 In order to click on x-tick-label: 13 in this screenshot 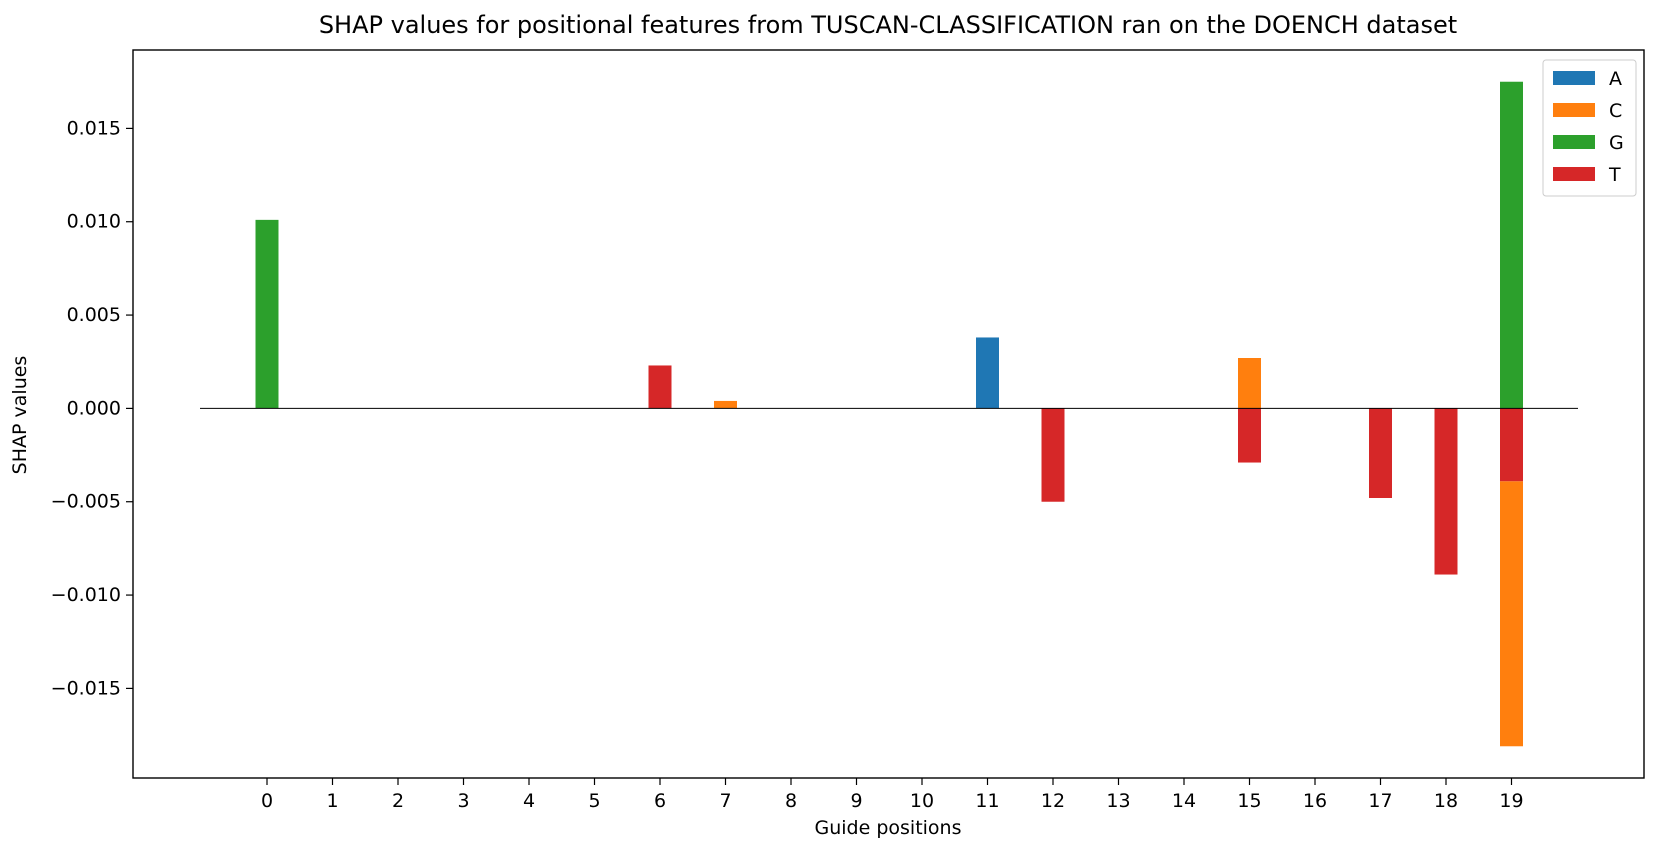, I will do `click(1118, 801)`.